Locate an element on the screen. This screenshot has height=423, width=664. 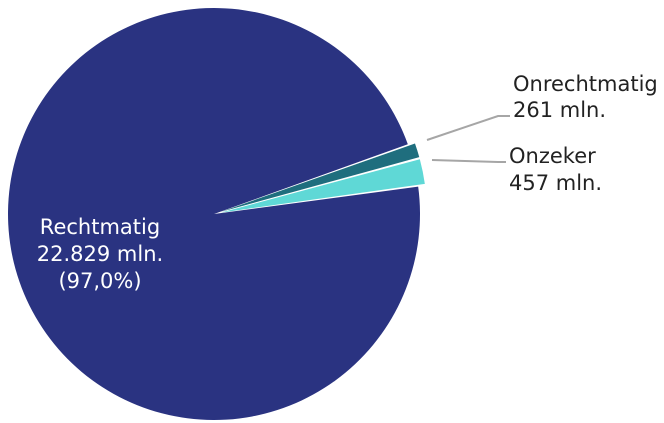
slice-label-rechtmatig-name: Rechtmatig is located at coordinates (100, 227).